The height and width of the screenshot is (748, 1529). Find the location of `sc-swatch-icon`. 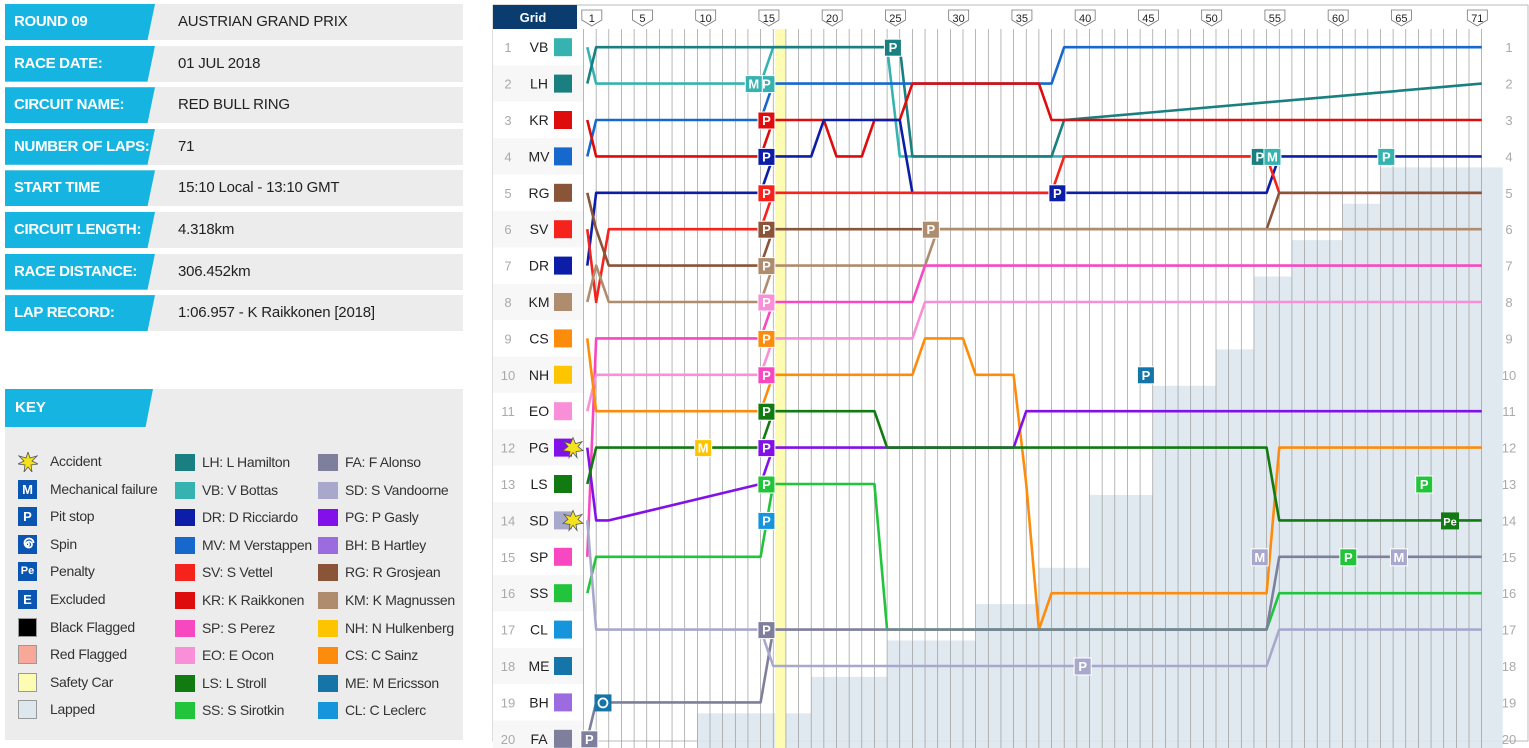

sc-swatch-icon is located at coordinates (27, 682).